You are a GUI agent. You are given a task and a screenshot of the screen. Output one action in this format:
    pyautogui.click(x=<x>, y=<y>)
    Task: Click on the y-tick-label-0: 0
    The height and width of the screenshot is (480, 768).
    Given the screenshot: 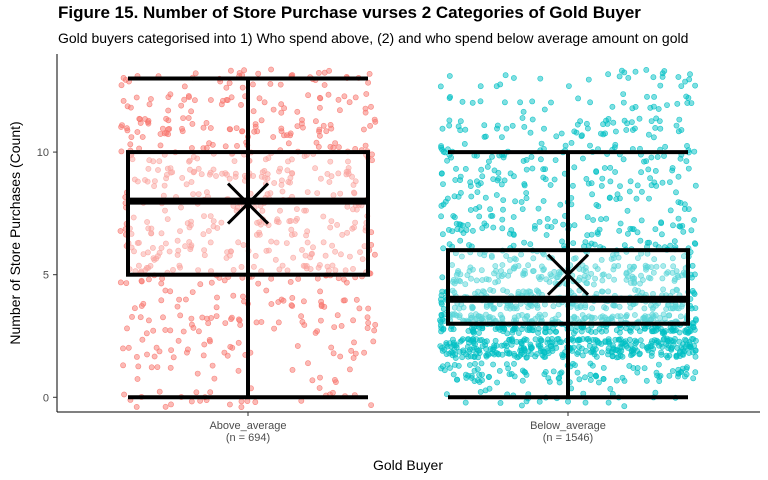 What is the action you would take?
    pyautogui.click(x=46, y=398)
    